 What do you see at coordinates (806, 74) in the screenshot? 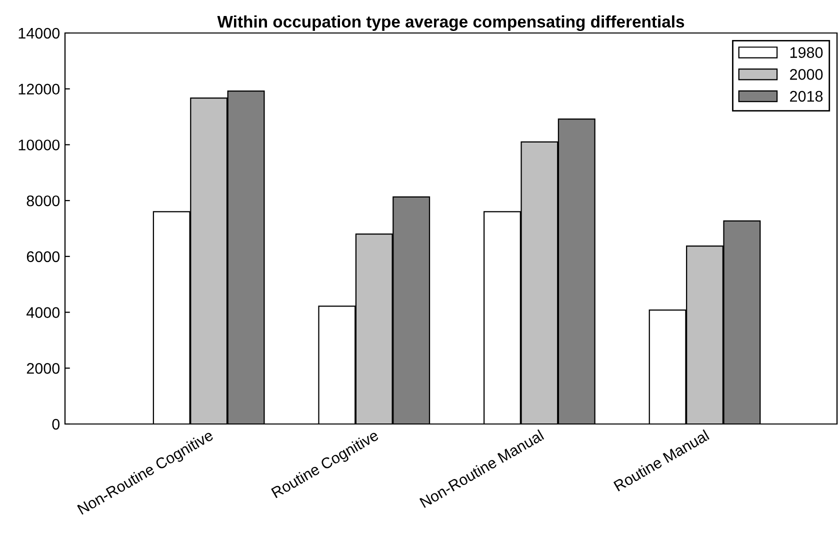
I see `legend-label: 2000` at bounding box center [806, 74].